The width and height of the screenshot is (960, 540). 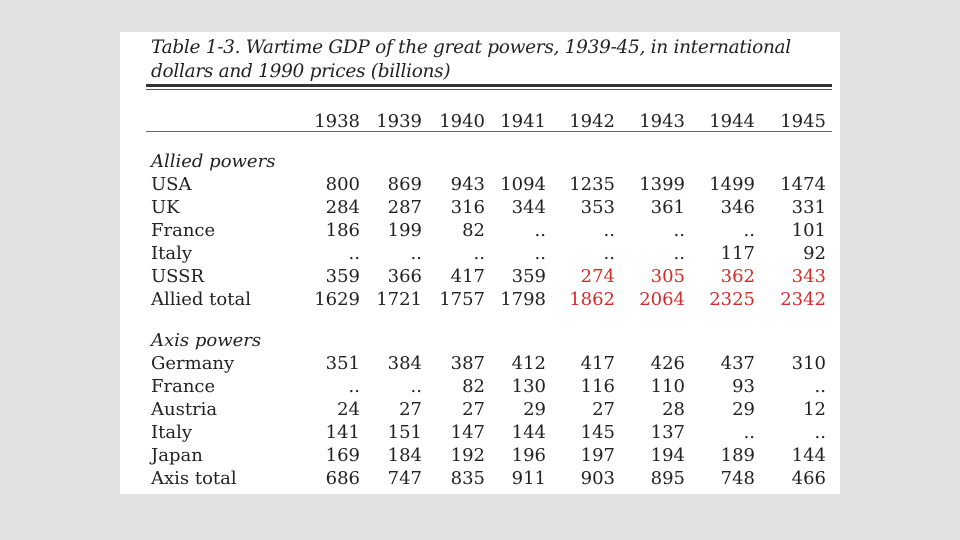 I want to click on year-header: 1938, so click(x=337, y=121).